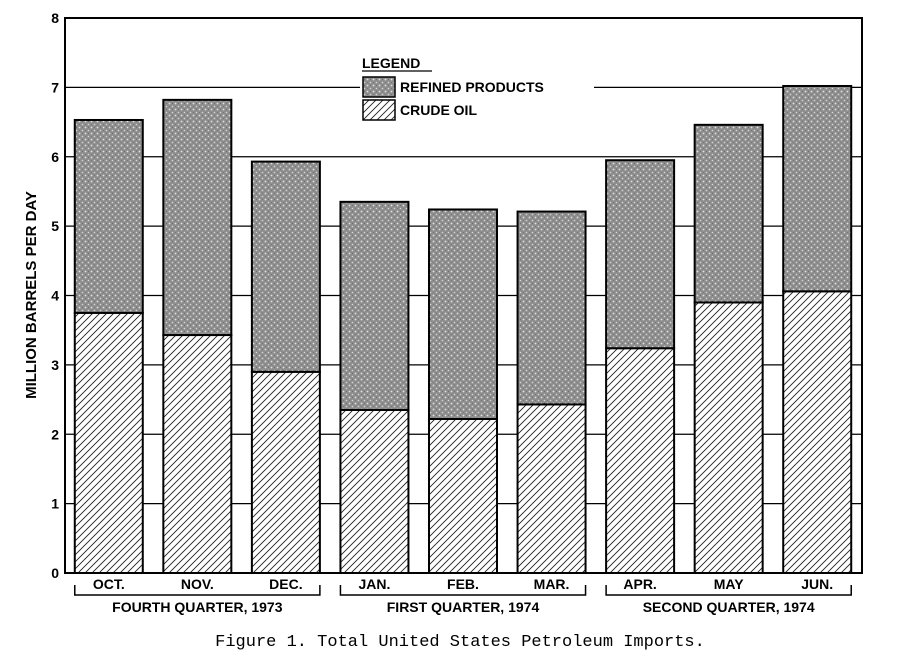 The image size is (900, 667). What do you see at coordinates (438, 110) in the screenshot?
I see `legend-label-crude-oil: CRUDE OIL` at bounding box center [438, 110].